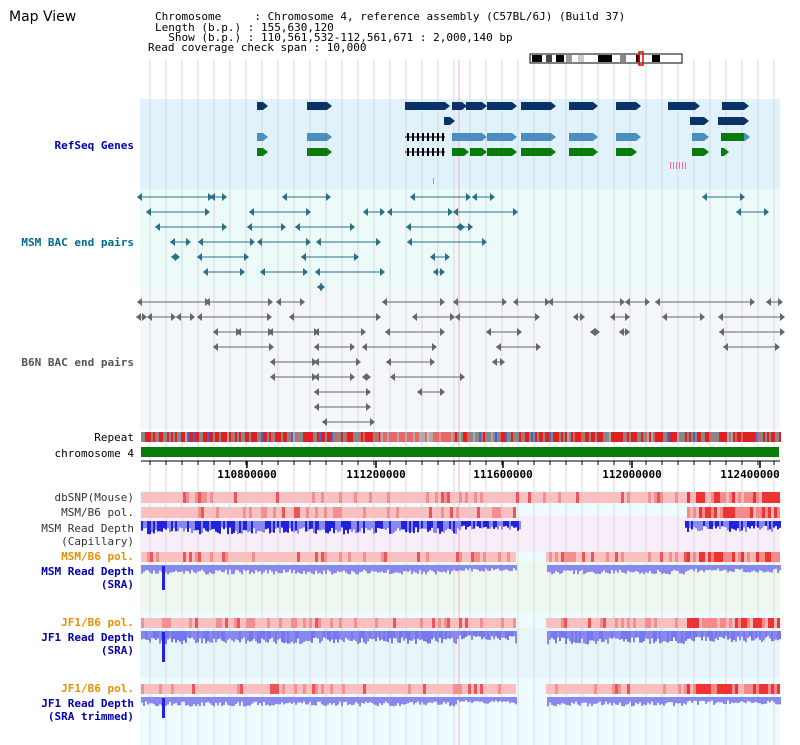 The width and height of the screenshot is (800, 745). Describe the element at coordinates (87, 703) in the screenshot. I see `jf1-depth-trim-label: JF1 Read Depth` at that location.